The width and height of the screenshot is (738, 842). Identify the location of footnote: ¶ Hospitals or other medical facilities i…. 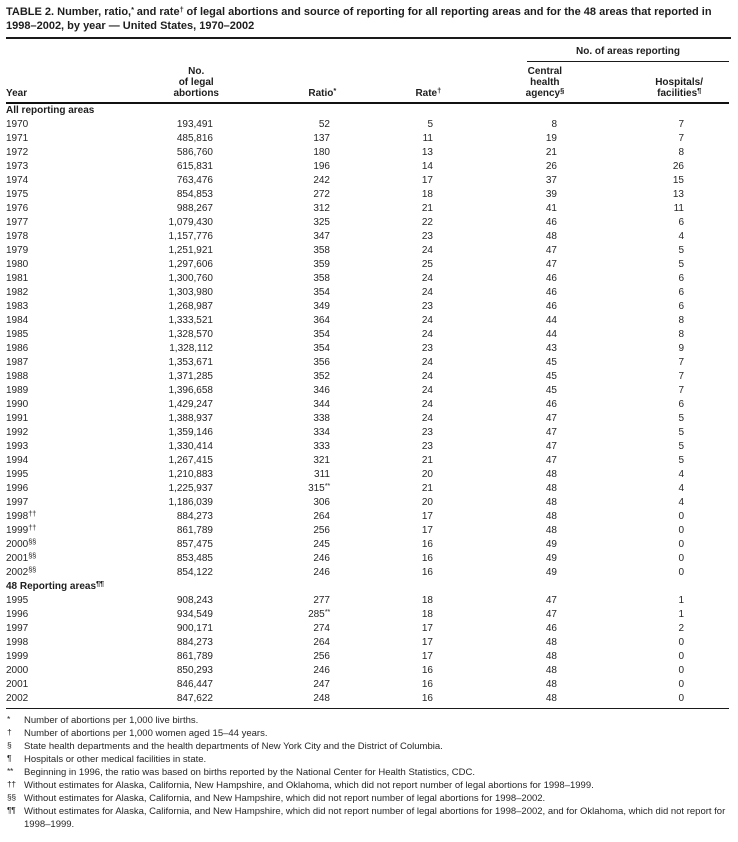
(369, 759).